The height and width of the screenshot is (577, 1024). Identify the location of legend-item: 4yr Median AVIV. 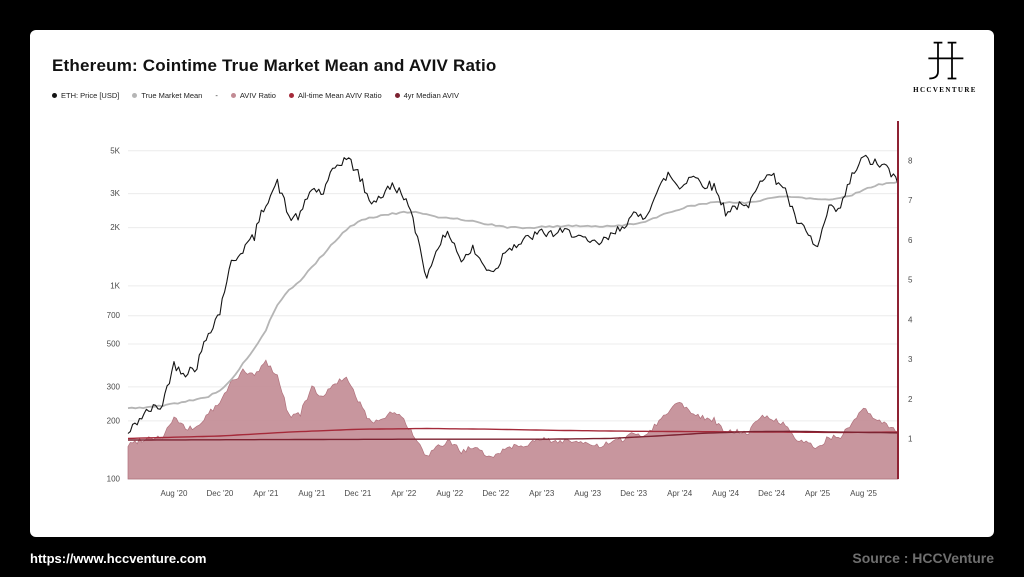
(426, 95).